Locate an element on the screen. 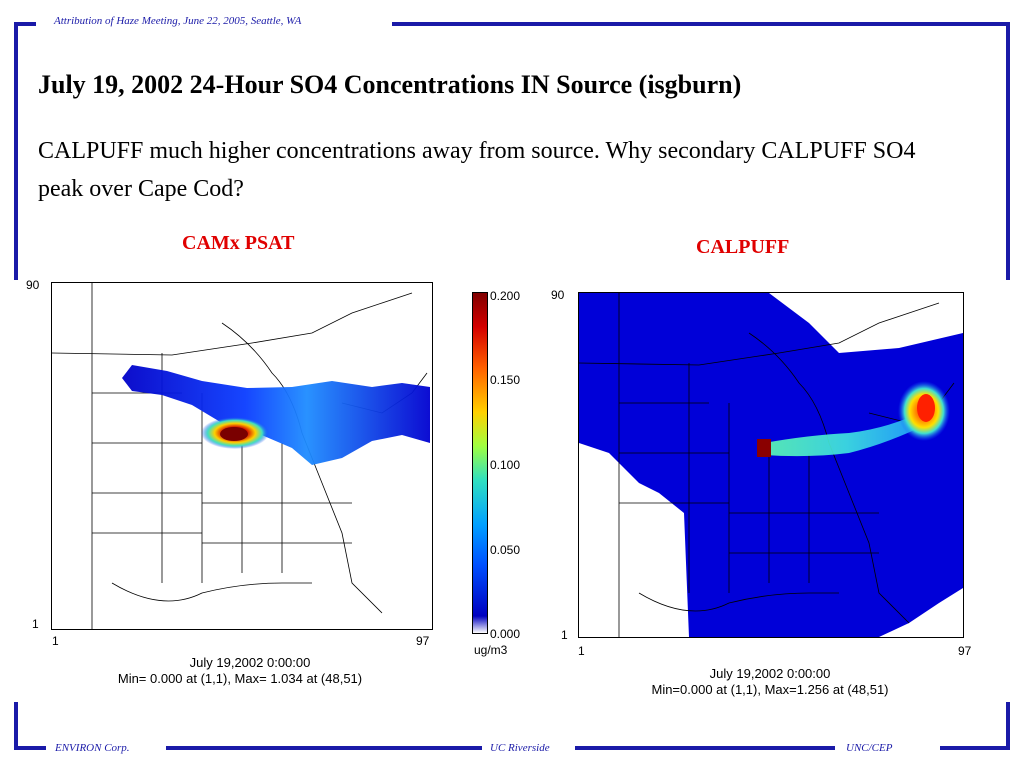 Image resolution: width=1024 pixels, height=768 pixels. frame-right-top is located at coordinates (1008, 151).